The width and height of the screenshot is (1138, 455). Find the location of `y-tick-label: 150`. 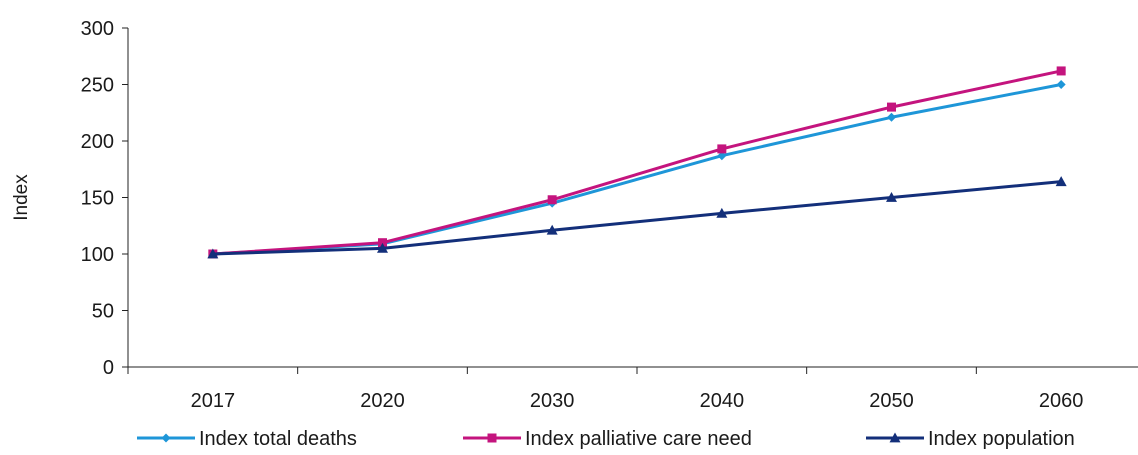

y-tick-label: 150 is located at coordinates (97, 199).